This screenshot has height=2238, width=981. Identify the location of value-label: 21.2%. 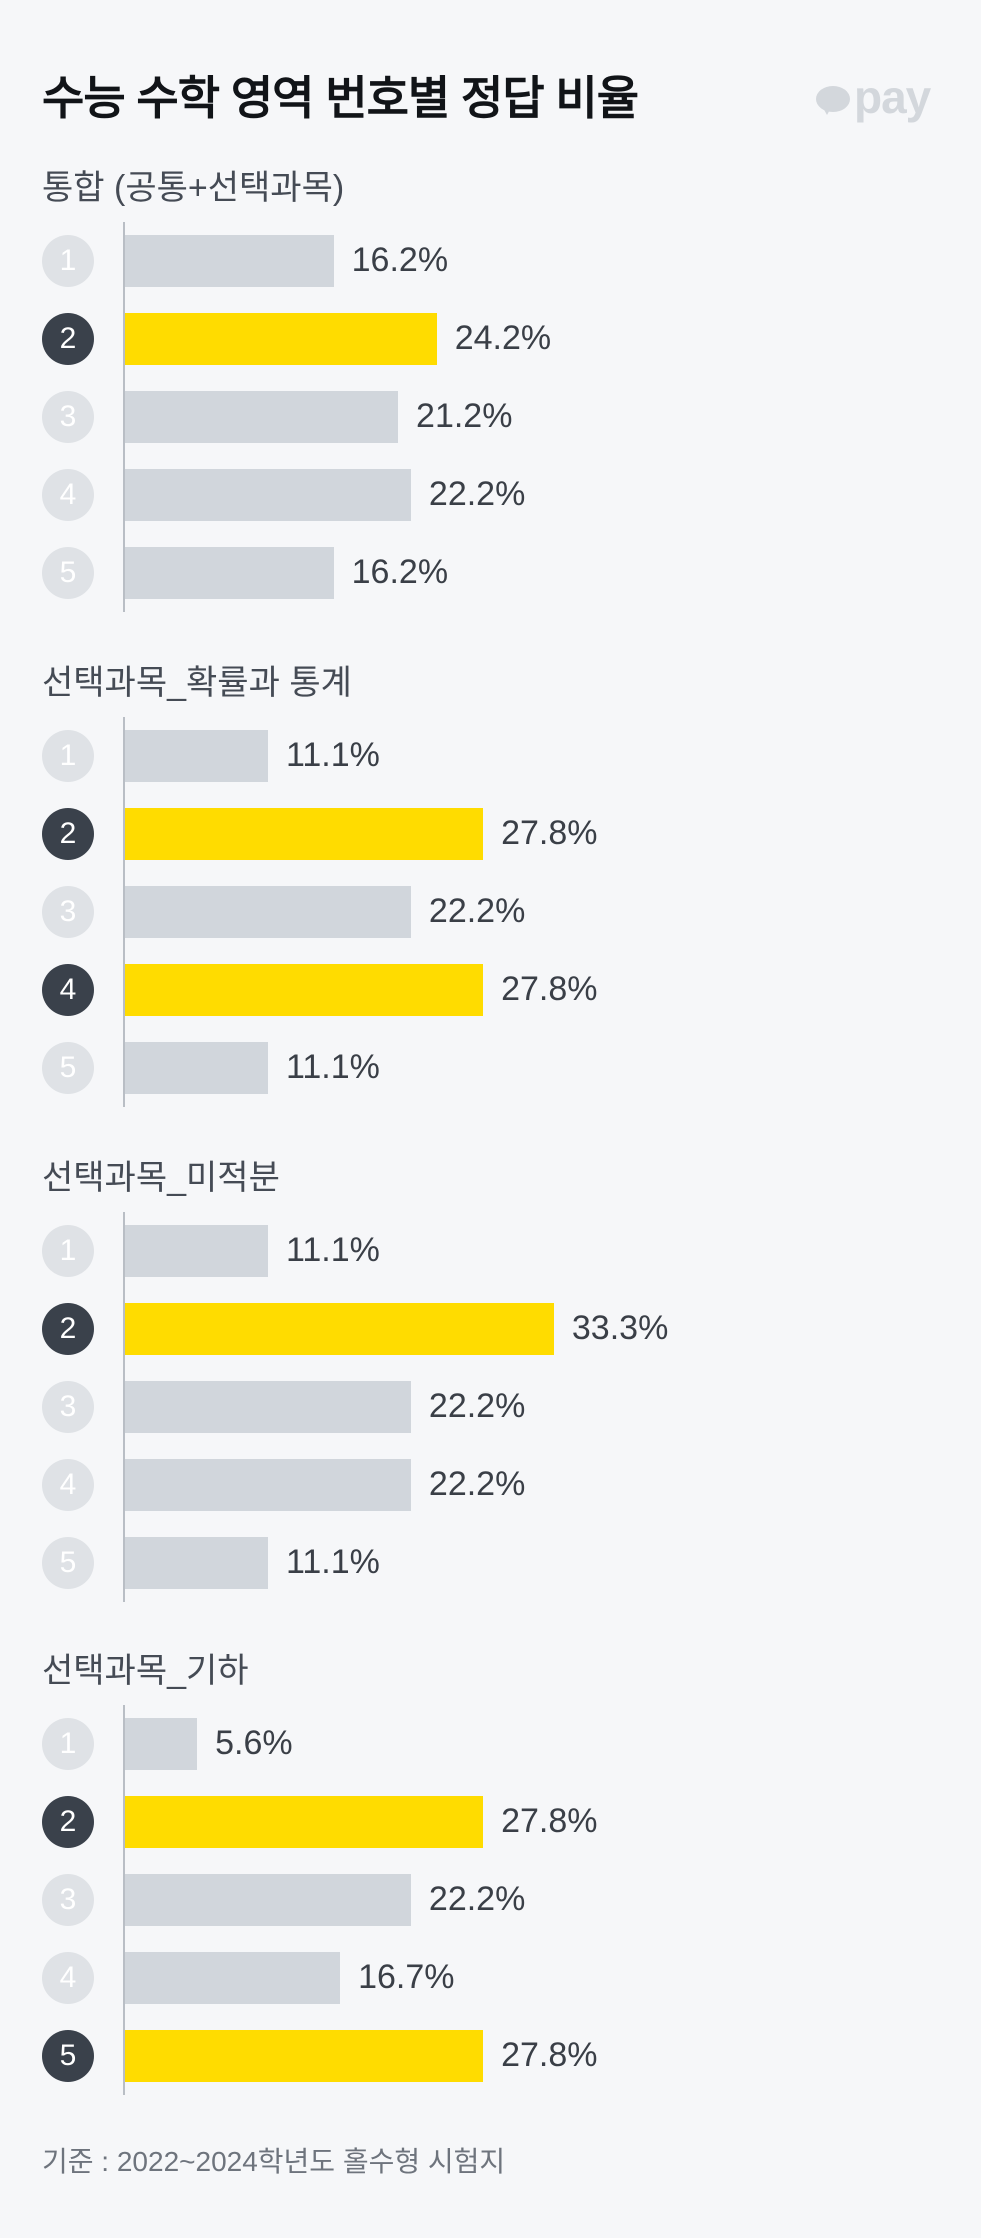
(464, 416).